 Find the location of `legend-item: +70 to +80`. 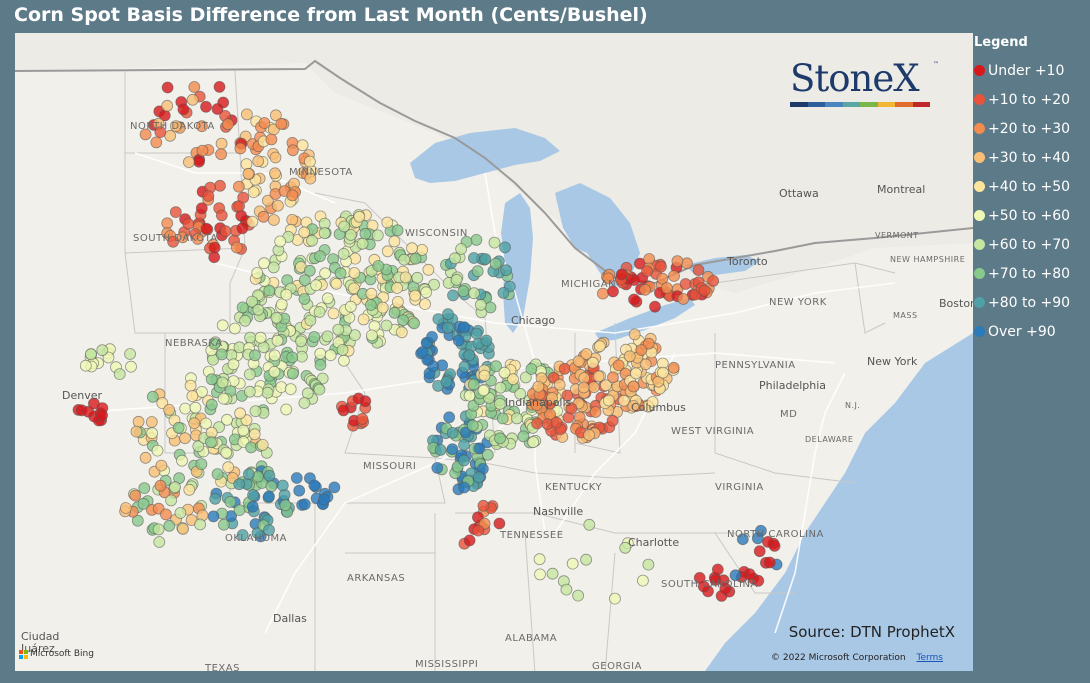

legend-item: +70 to +80 is located at coordinates (1031, 273).